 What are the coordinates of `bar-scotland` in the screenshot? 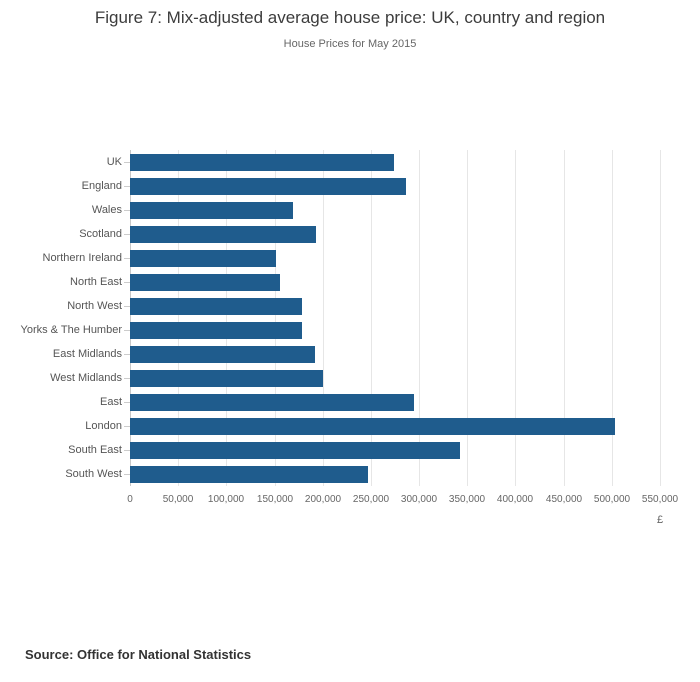 It's located at (223, 234).